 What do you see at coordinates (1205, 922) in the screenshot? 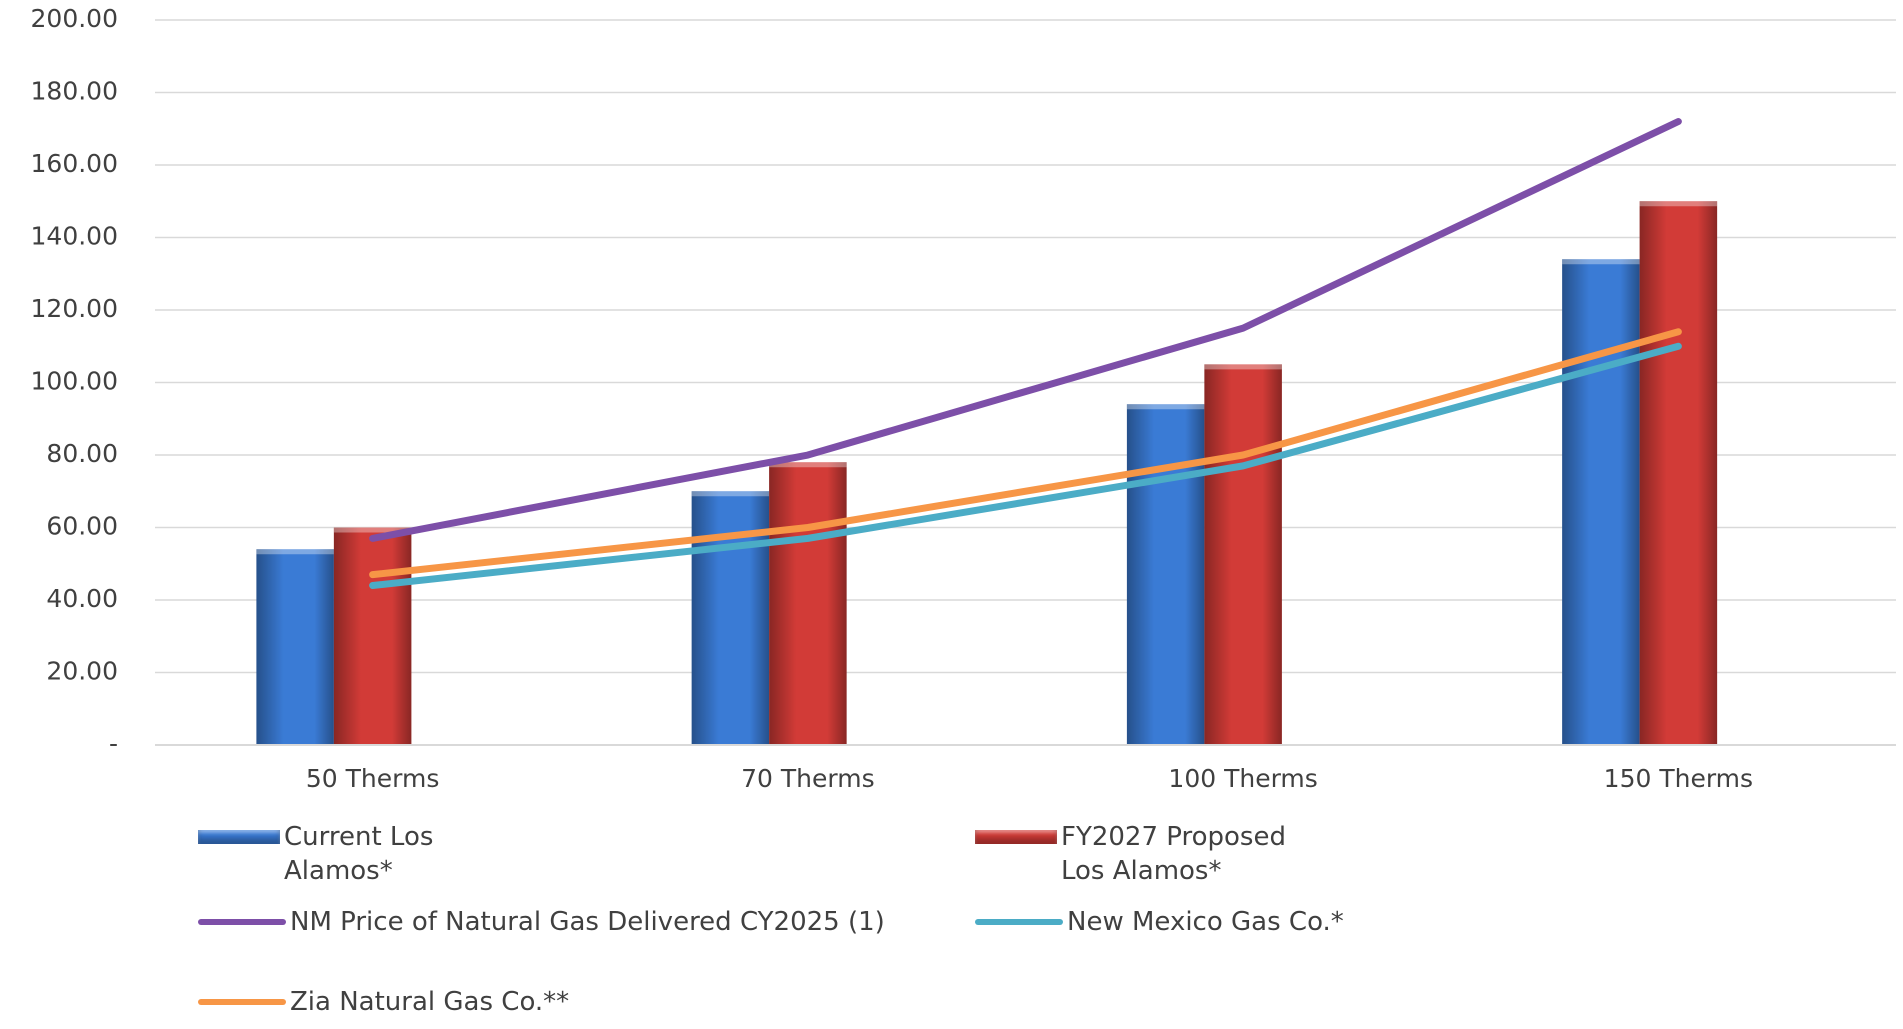
I see `legend-label: New Mexico Gas Co.*` at bounding box center [1205, 922].